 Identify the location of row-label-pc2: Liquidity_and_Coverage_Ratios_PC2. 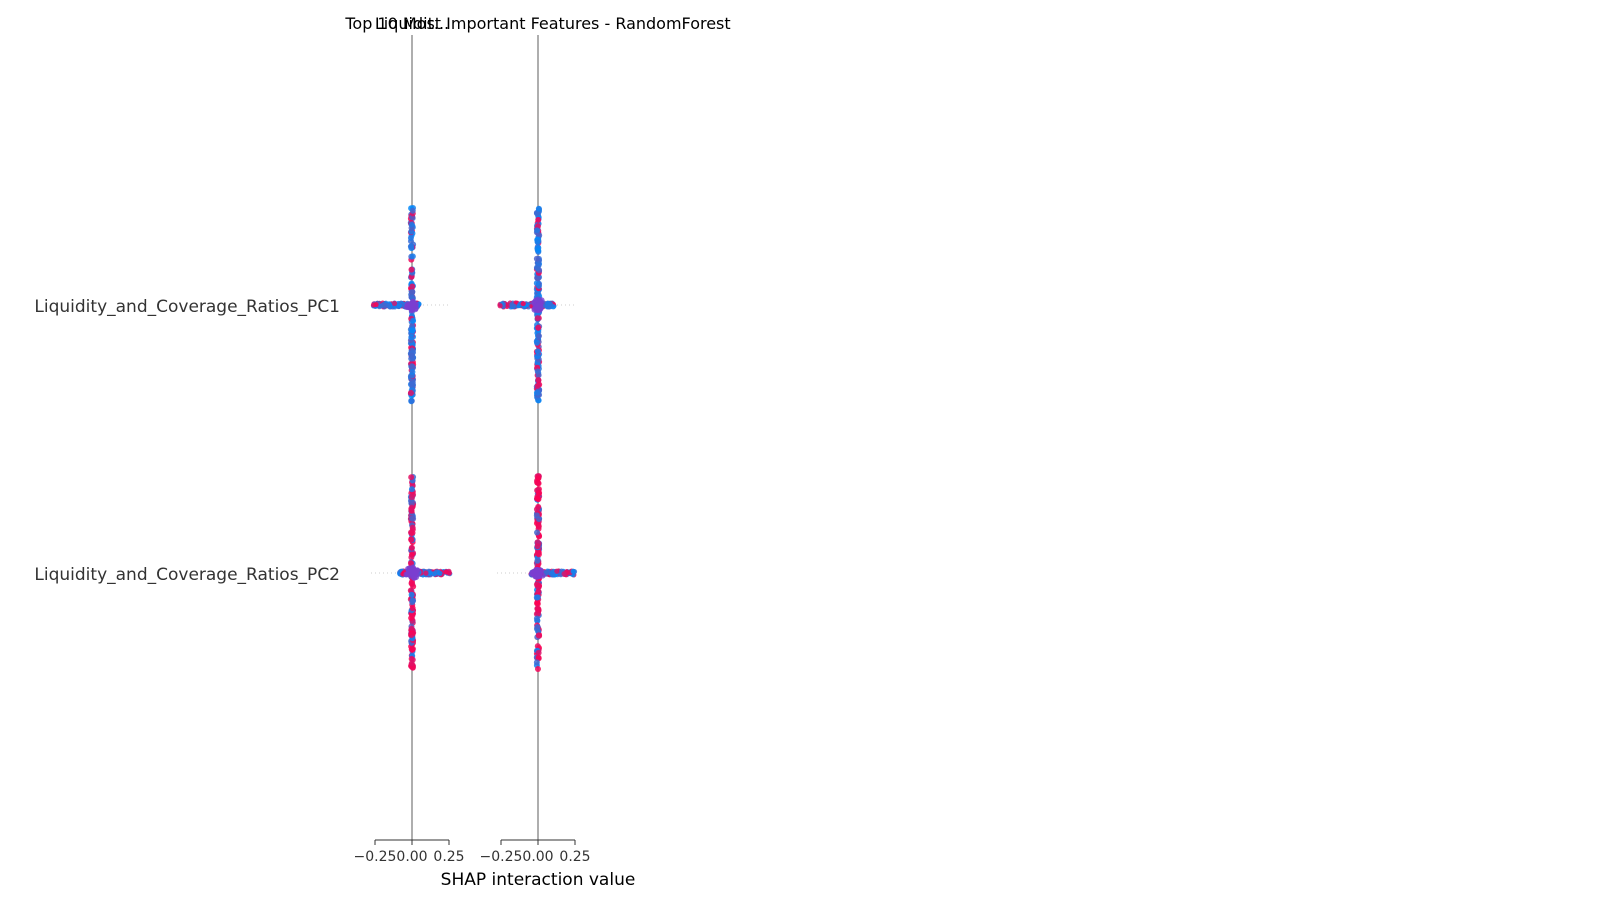
(187, 575).